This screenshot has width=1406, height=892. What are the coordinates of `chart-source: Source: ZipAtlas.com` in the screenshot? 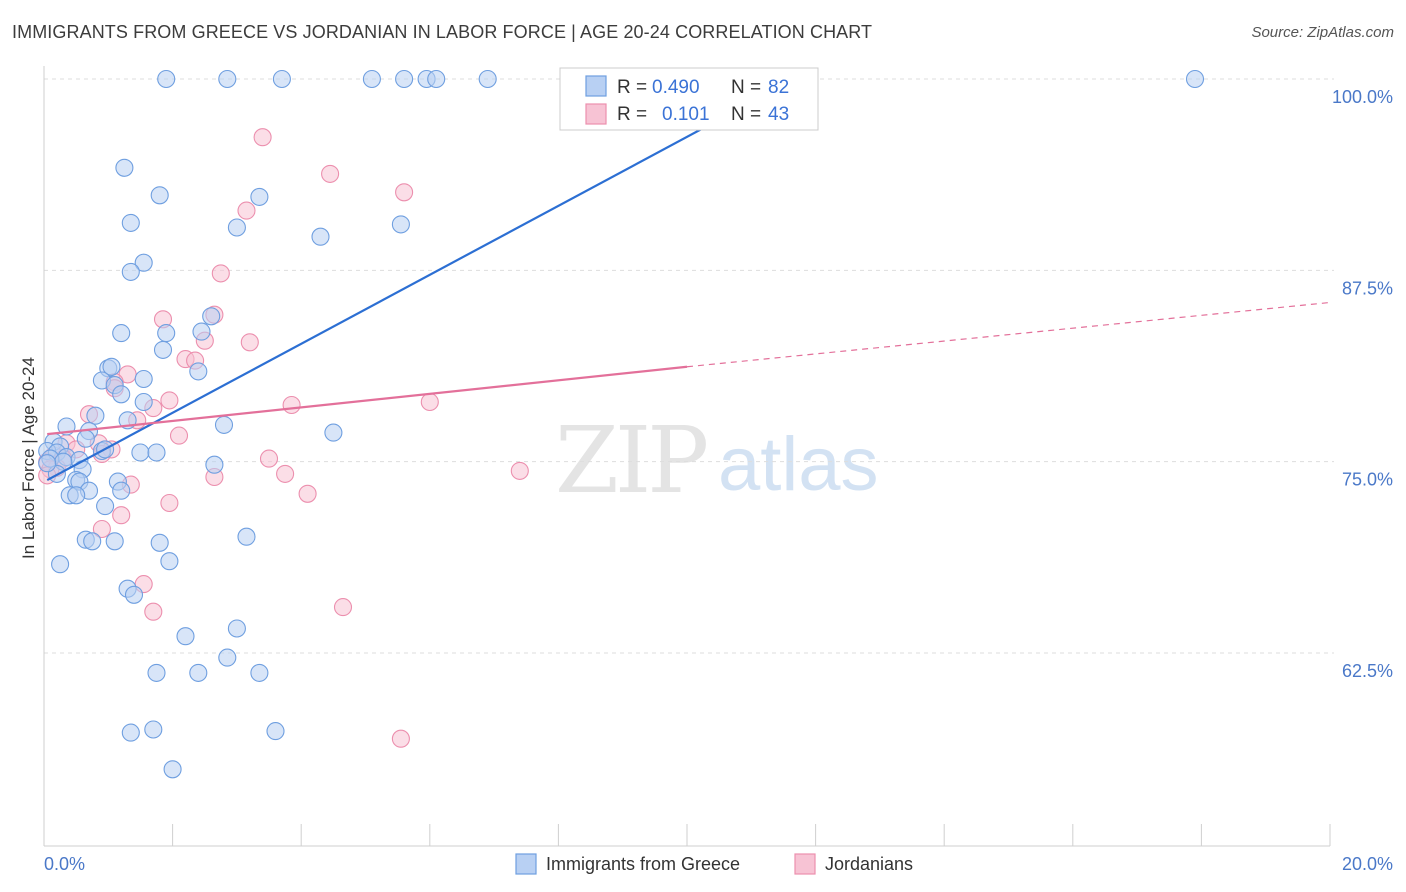 It's located at (1322, 32).